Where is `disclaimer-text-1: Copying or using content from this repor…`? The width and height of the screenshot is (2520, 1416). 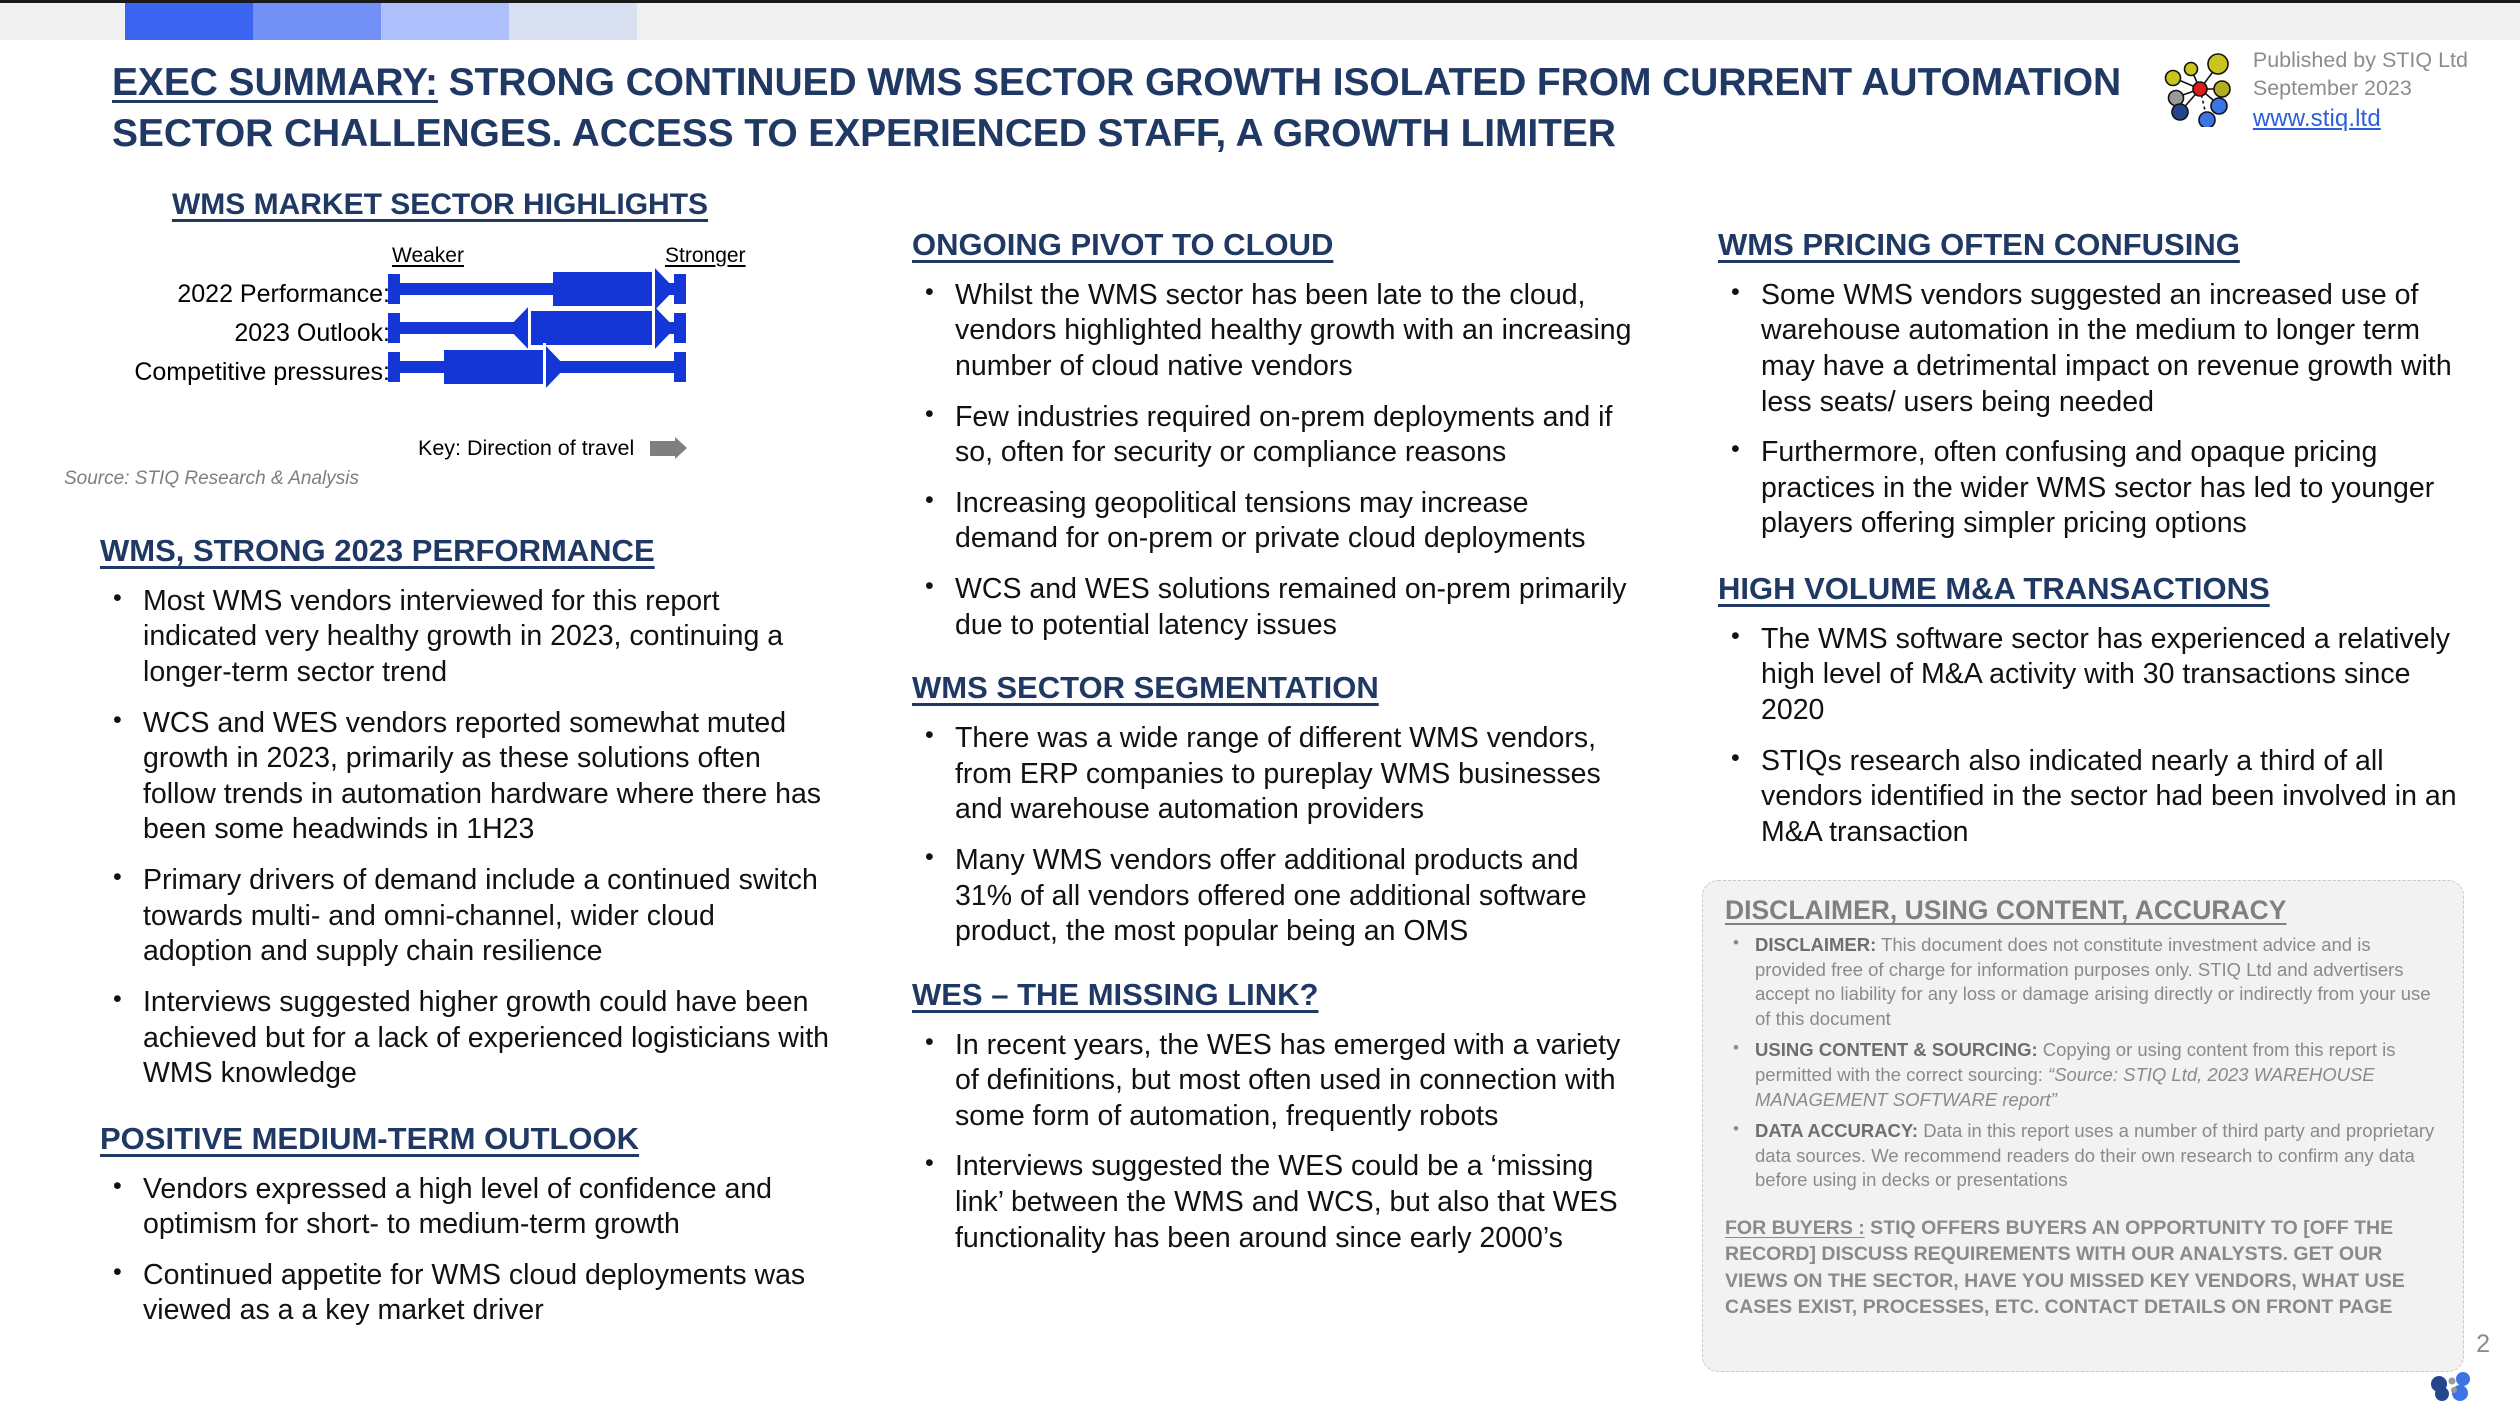 disclaimer-text-1: Copying or using content from this repor… is located at coordinates (2075, 1062).